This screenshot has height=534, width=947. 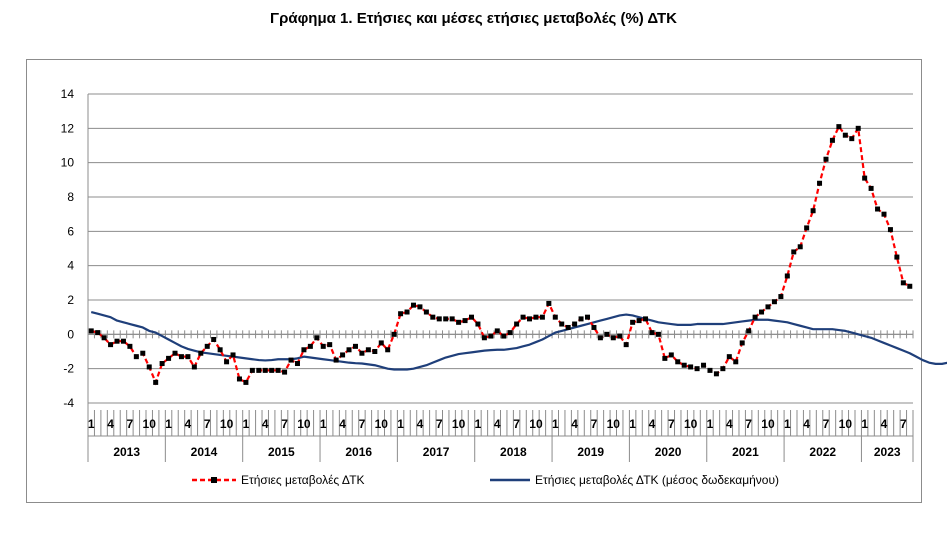 I want to click on year-label: 2019, so click(x=590, y=452).